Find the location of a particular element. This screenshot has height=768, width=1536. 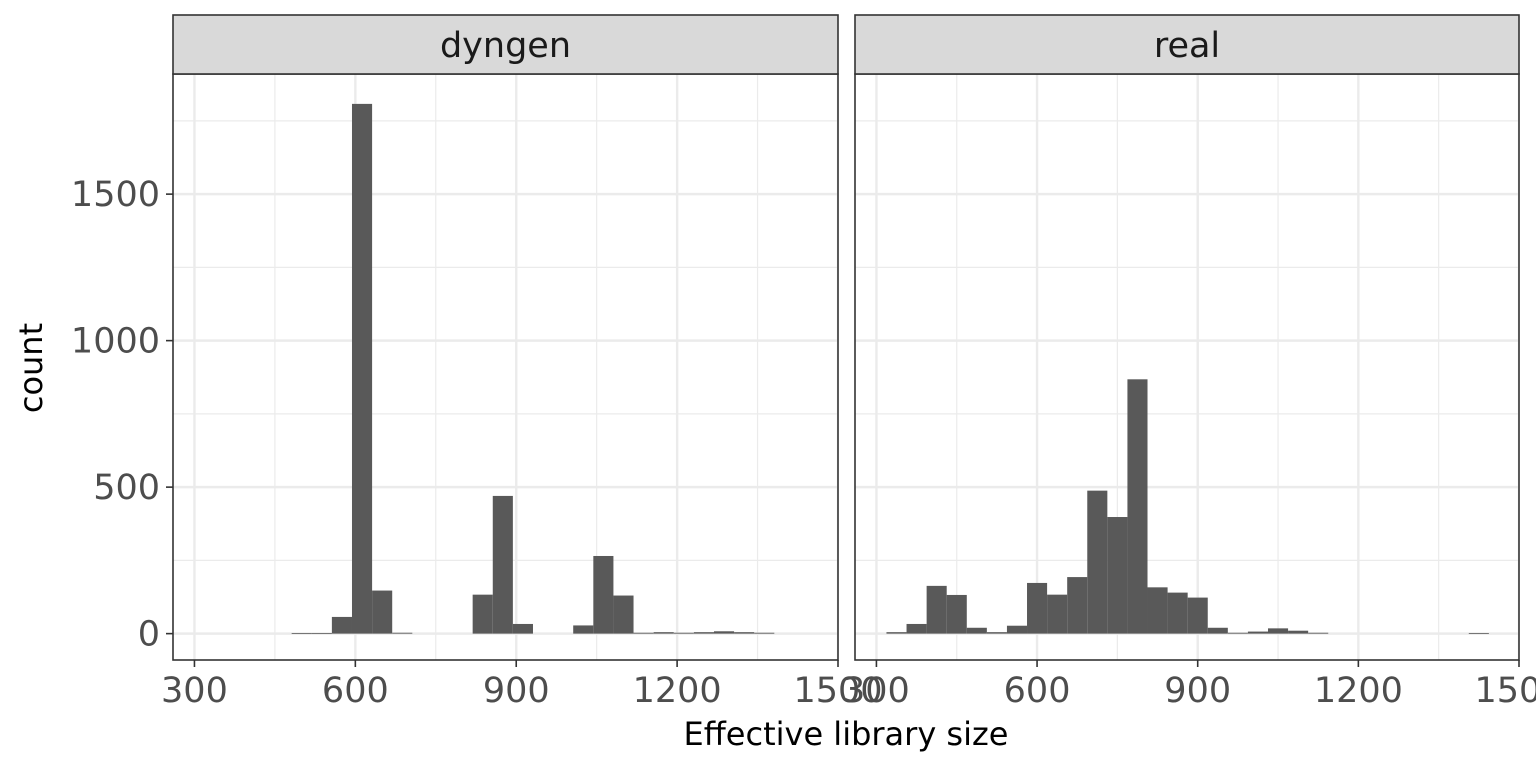

y-tick-label: 1000 is located at coordinates (115, 342).